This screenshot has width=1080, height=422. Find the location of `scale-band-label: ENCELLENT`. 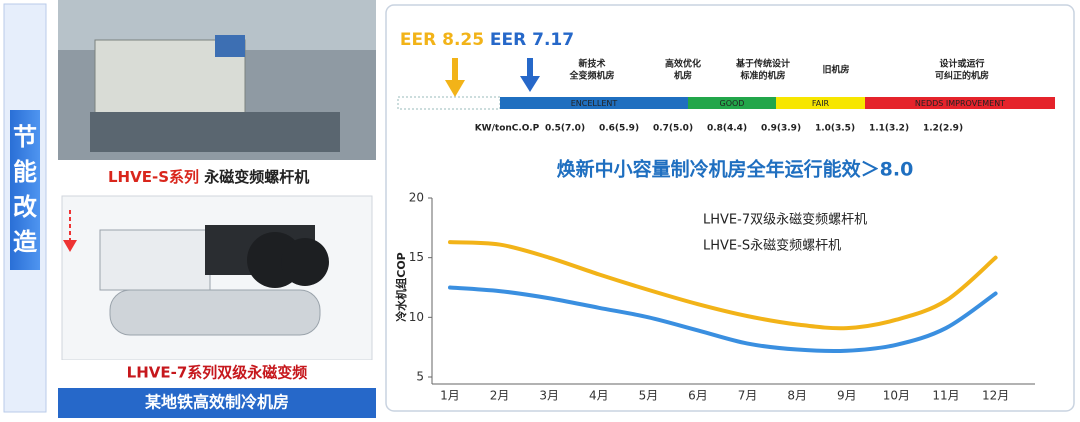

scale-band-label: ENCELLENT is located at coordinates (594, 103).